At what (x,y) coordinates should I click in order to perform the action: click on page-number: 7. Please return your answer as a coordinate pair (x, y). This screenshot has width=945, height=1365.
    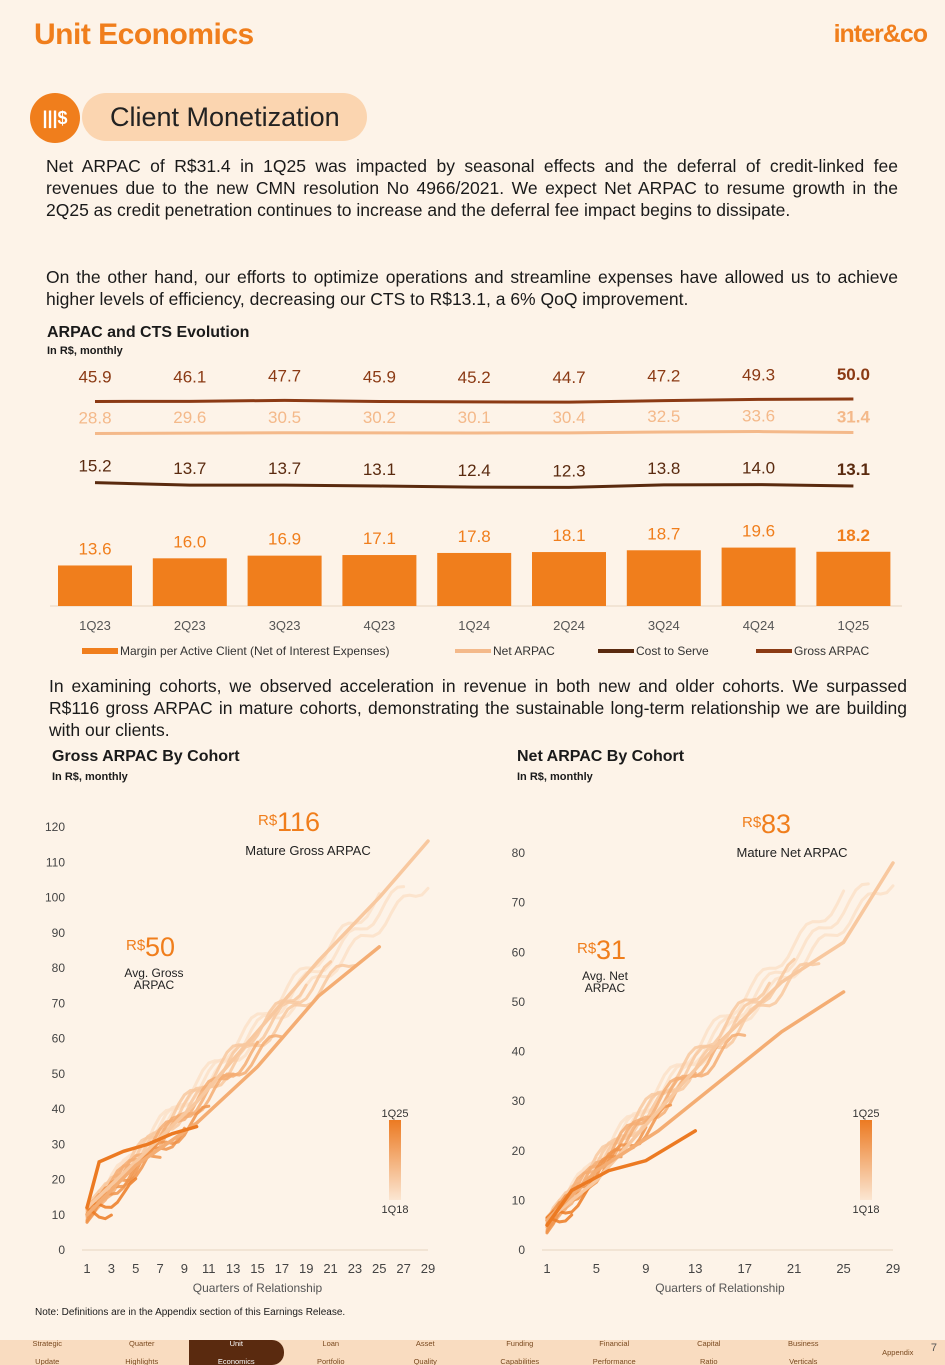
    Looking at the image, I should click on (933, 1348).